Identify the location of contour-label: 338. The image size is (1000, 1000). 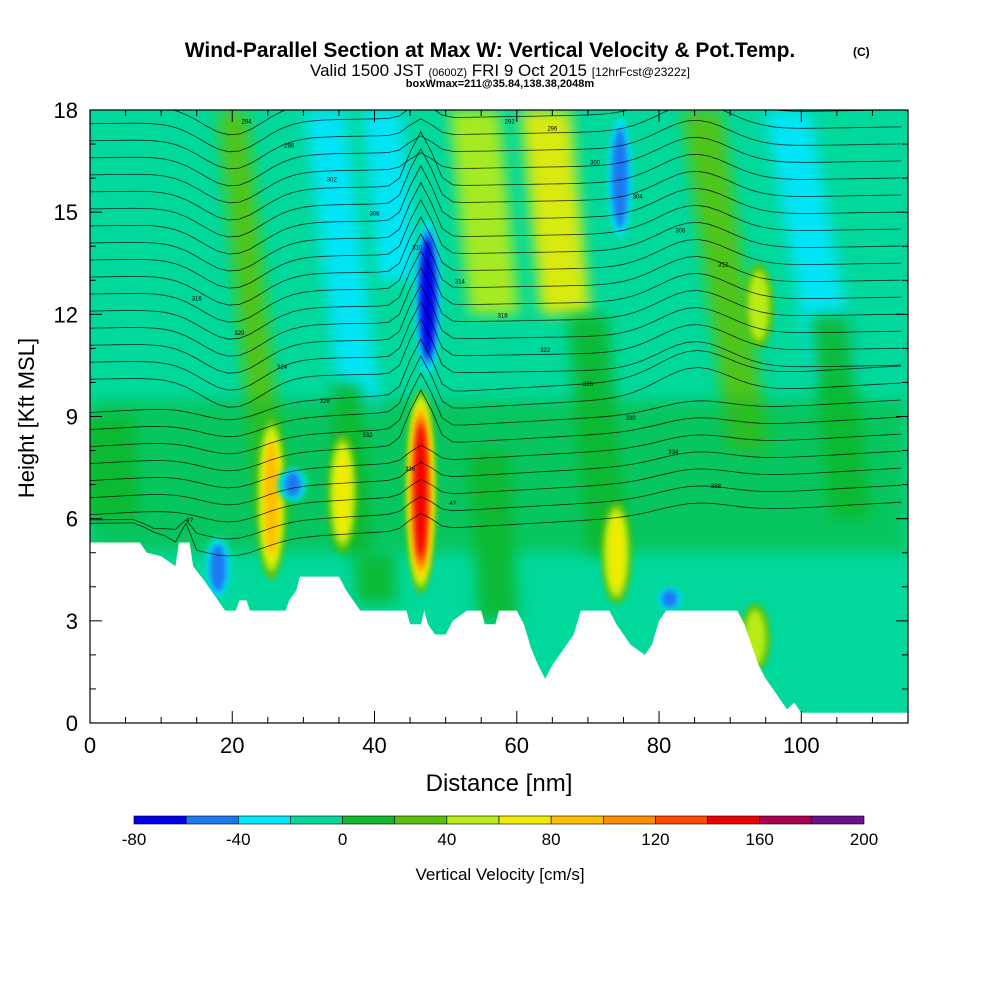
(716, 487).